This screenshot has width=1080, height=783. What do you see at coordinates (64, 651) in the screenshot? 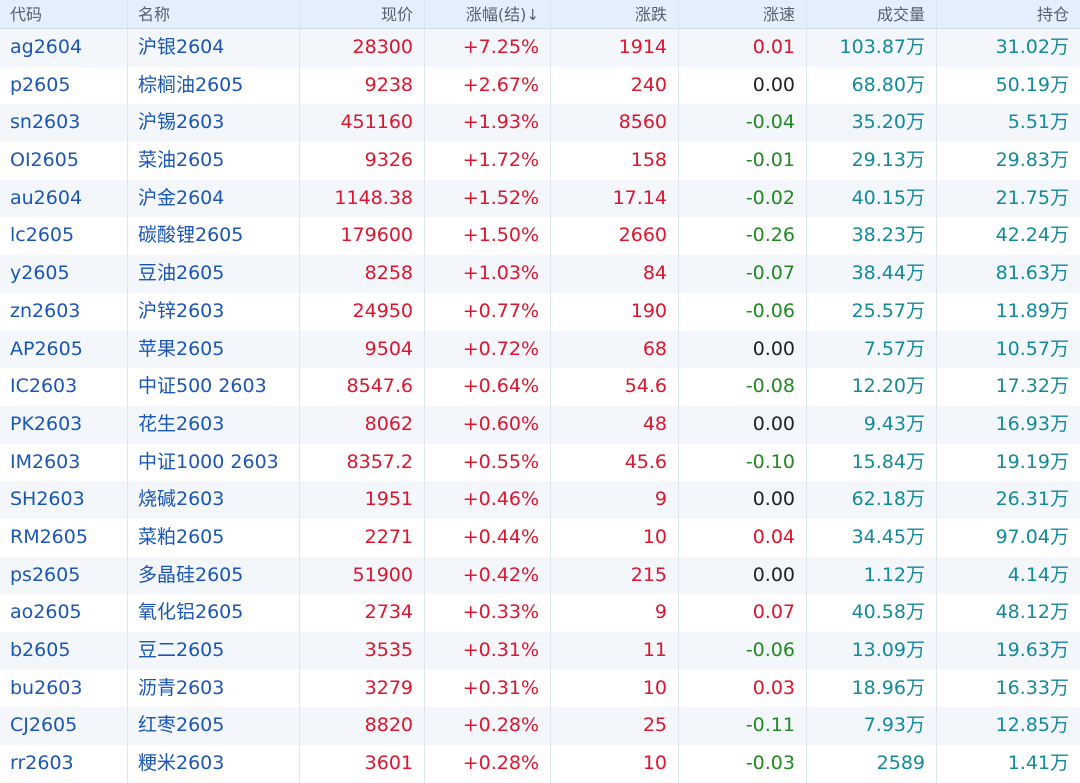
I see `code-cell: b2605` at bounding box center [64, 651].